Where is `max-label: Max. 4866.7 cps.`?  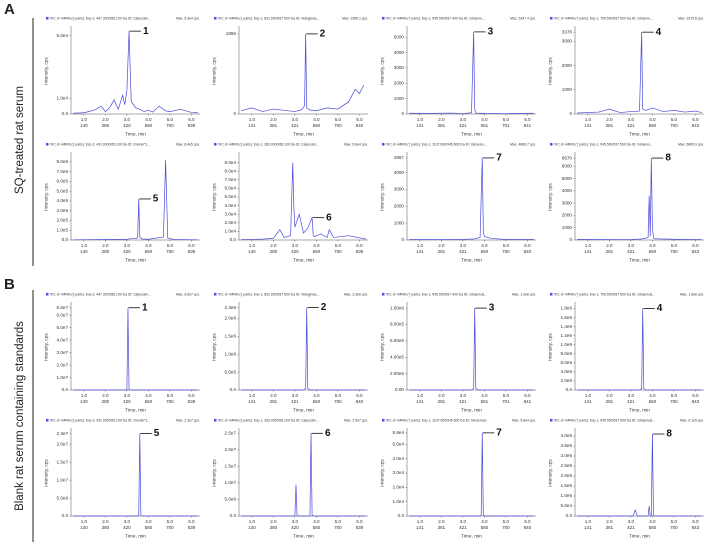
max-label: Max. 4866.7 cps. is located at coordinates (523, 144).